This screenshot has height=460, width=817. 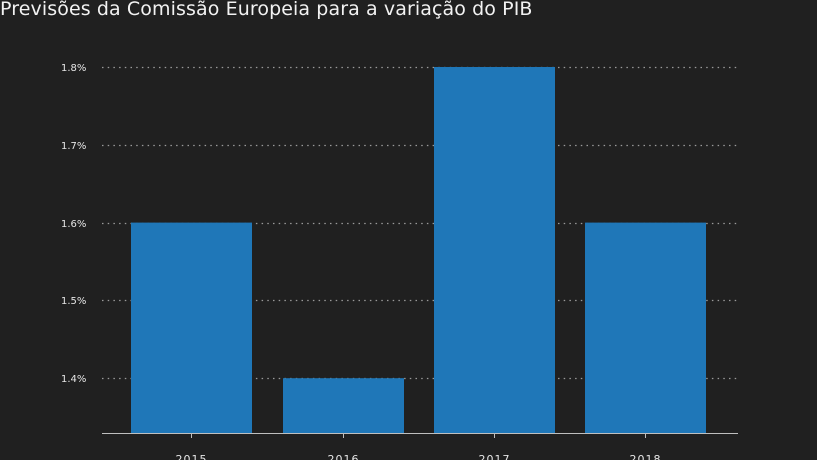 What do you see at coordinates (73, 146) in the screenshot?
I see `y-tick-label: 1.7%` at bounding box center [73, 146].